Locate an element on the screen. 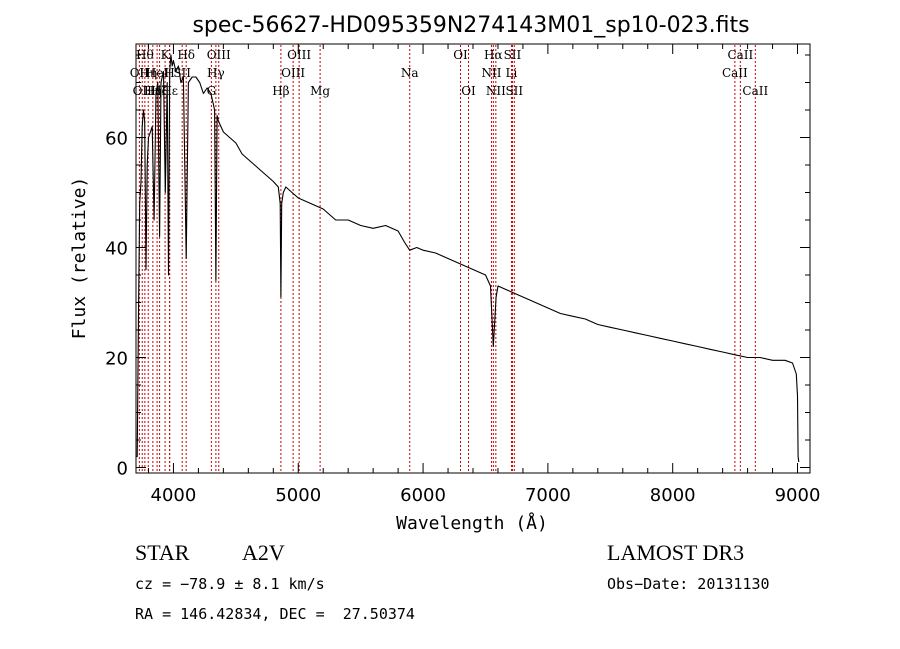 This screenshot has height=649, width=900. object-subclass: A2V is located at coordinates (263, 552).